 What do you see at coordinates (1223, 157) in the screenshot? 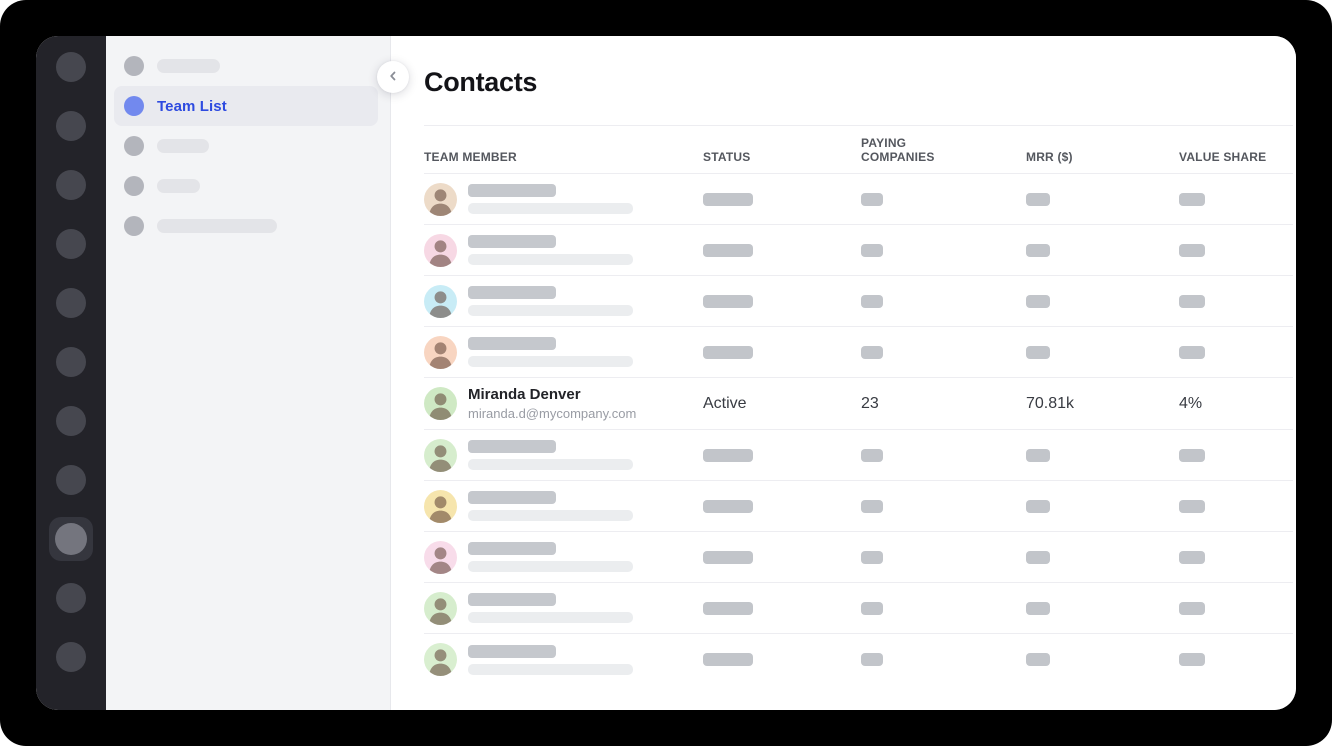
I see `column-header: VALUE SHARE` at bounding box center [1223, 157].